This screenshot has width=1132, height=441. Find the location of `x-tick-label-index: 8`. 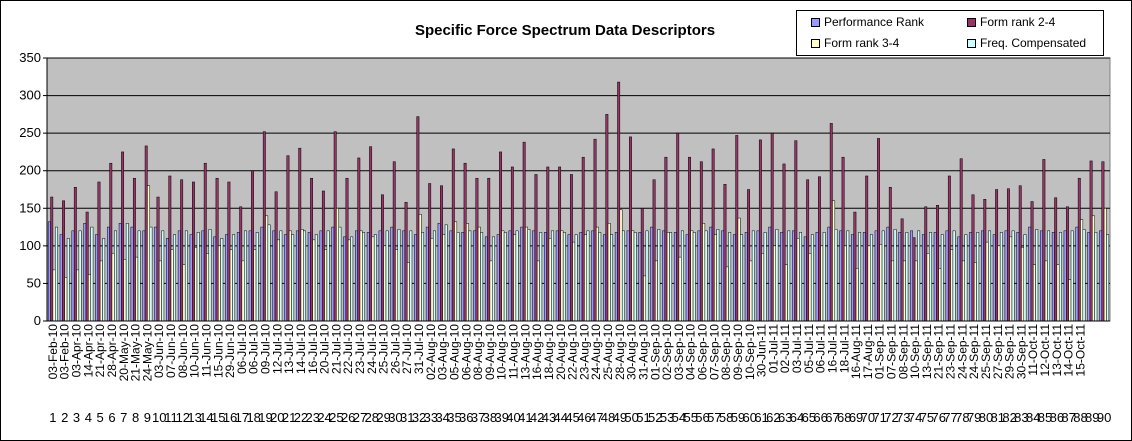

x-tick-label-index: 8 is located at coordinates (135, 417).